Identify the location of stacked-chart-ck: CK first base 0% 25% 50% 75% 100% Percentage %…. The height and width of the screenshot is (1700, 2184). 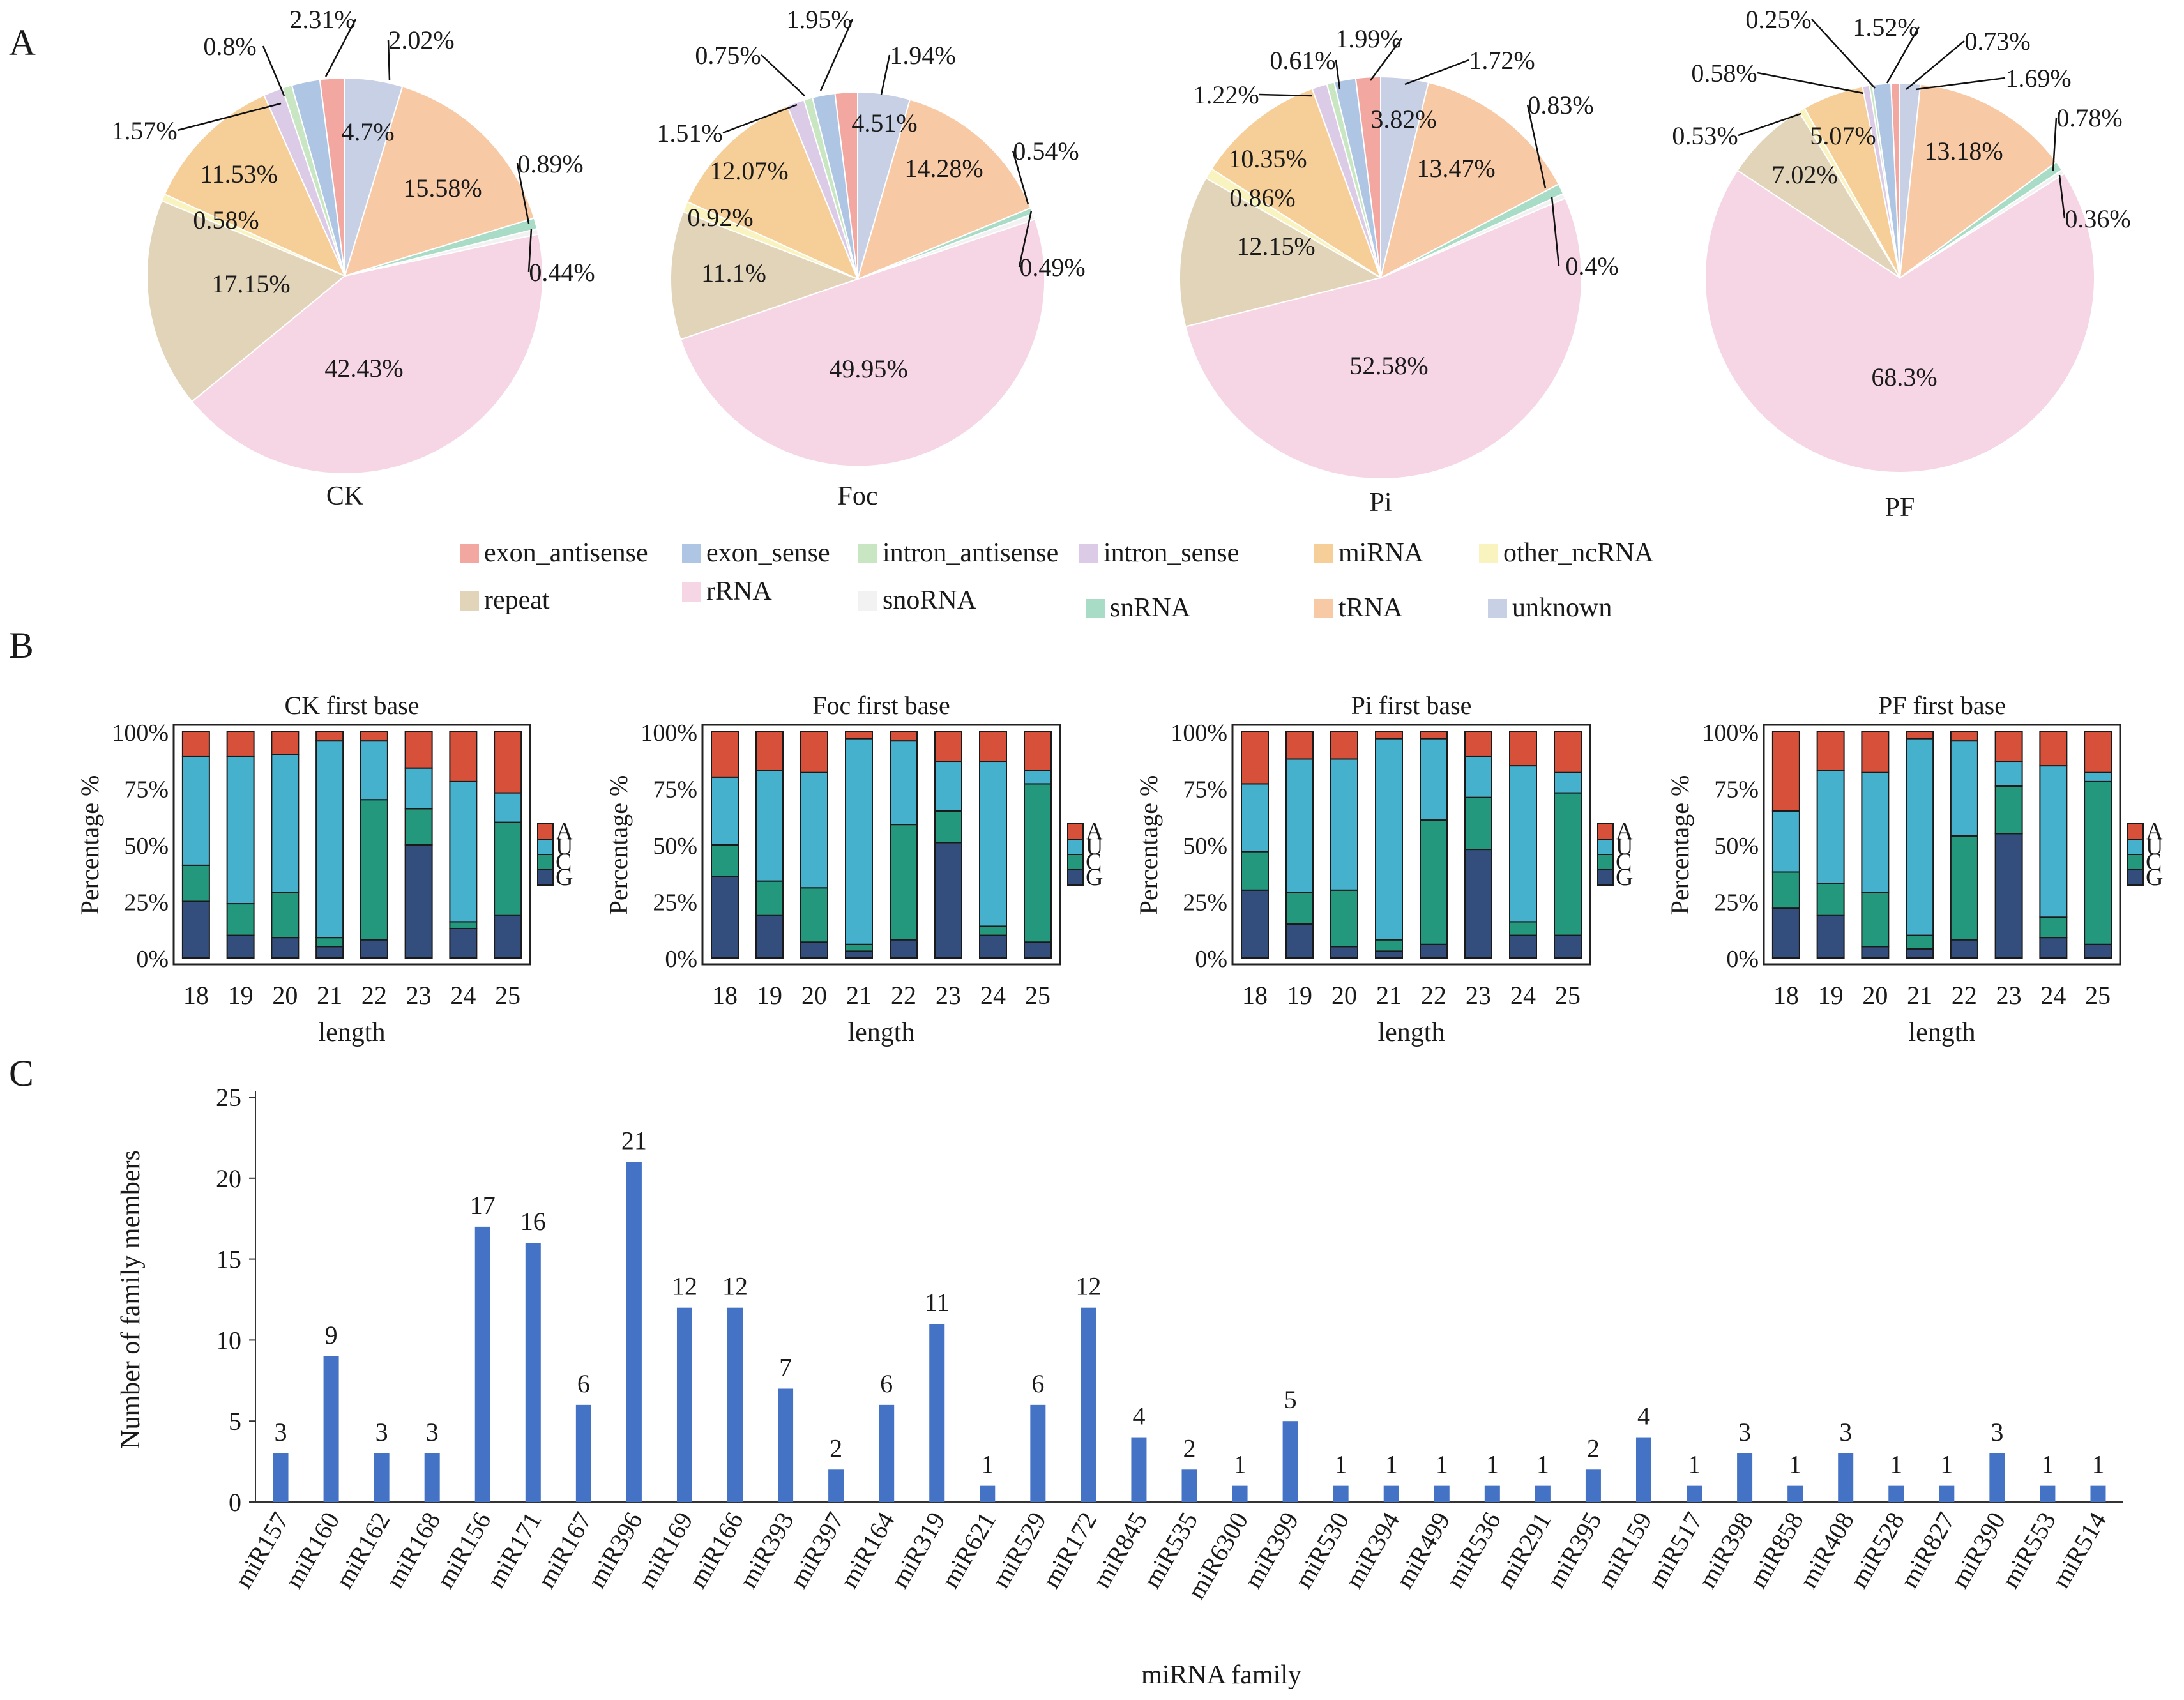
(324, 869).